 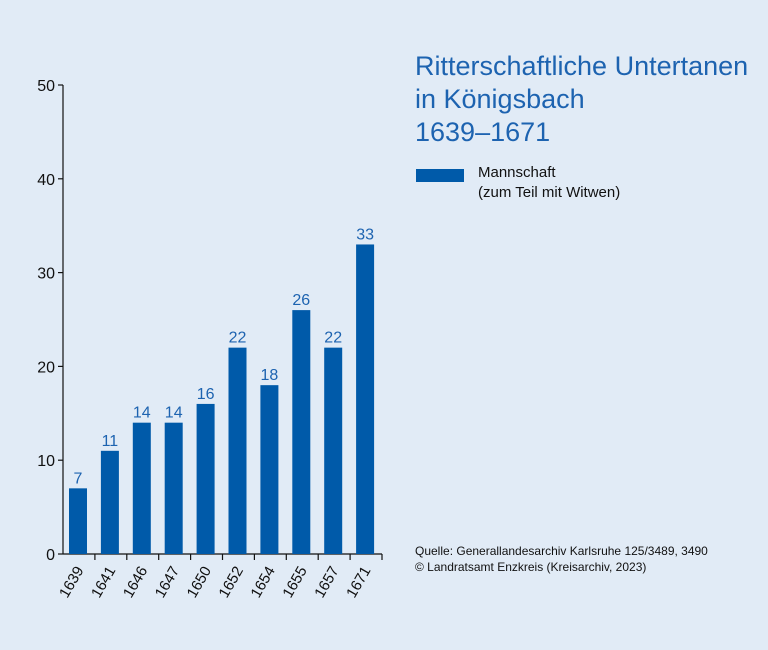 I want to click on x-tick-labels: 1639 1641 1646 1647 1650 1652 1654 1655 1657 1671, so click(x=215, y=582).